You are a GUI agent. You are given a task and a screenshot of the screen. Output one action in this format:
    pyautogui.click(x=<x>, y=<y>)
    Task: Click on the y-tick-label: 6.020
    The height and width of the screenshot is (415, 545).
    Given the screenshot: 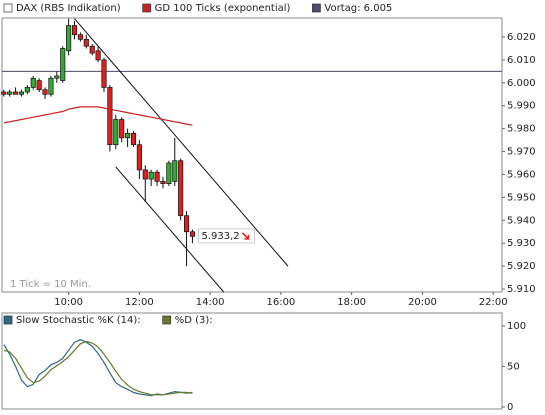 What is the action you would take?
    pyautogui.click(x=521, y=37)
    